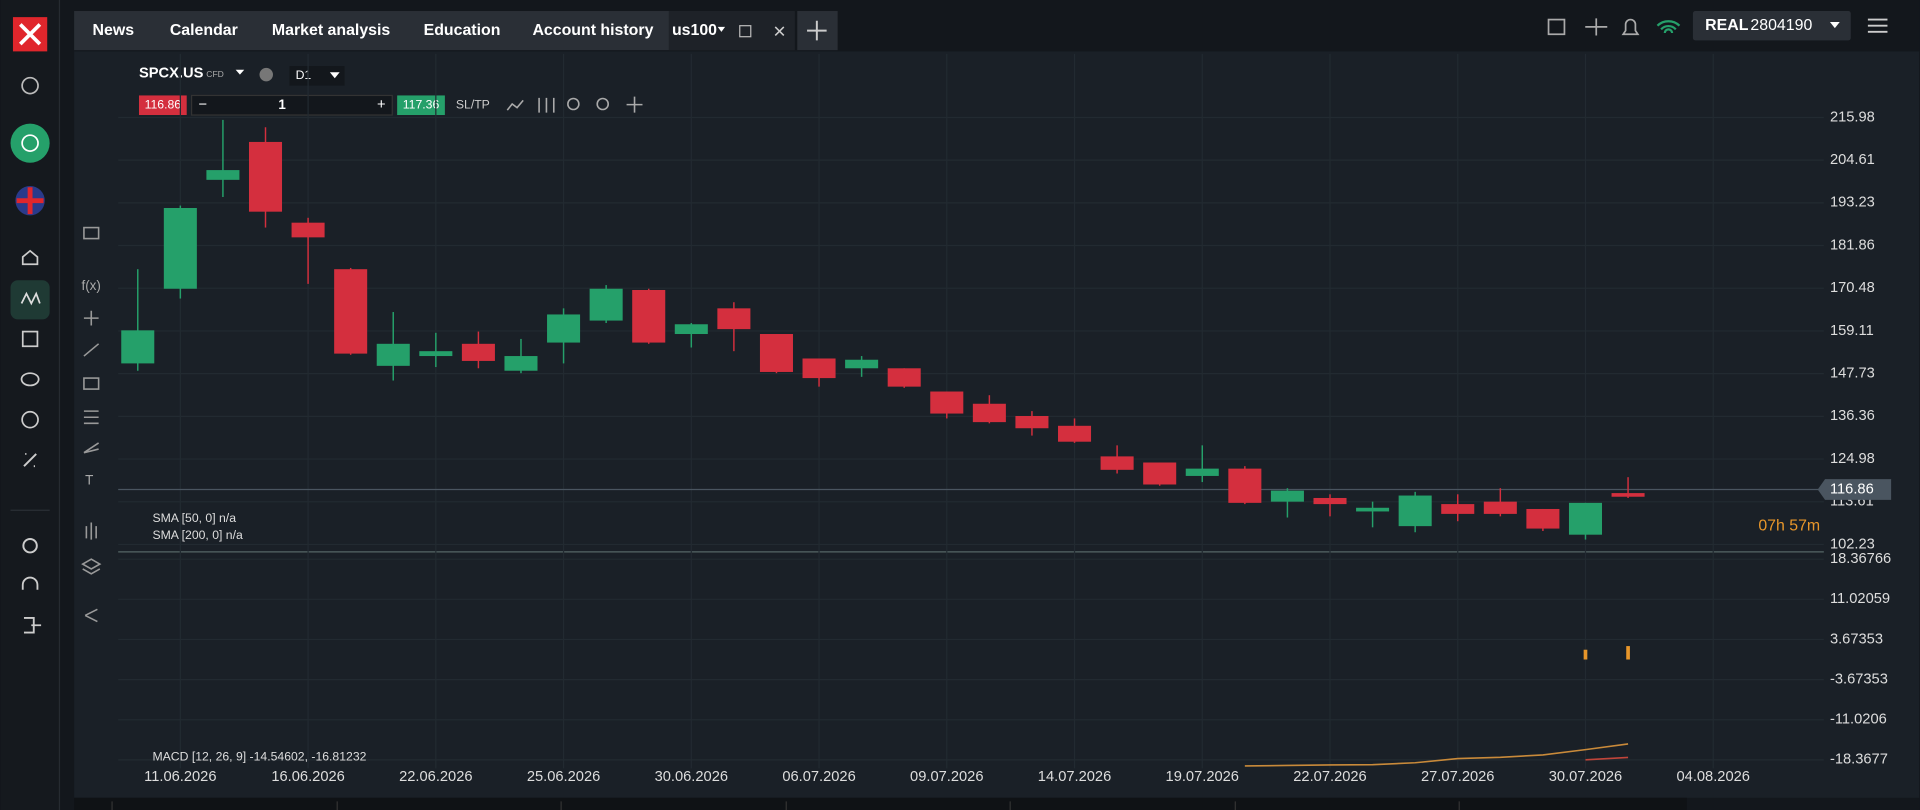 The height and width of the screenshot is (810, 1920). What do you see at coordinates (1436, 755) in the screenshot?
I see `macd-line` at bounding box center [1436, 755].